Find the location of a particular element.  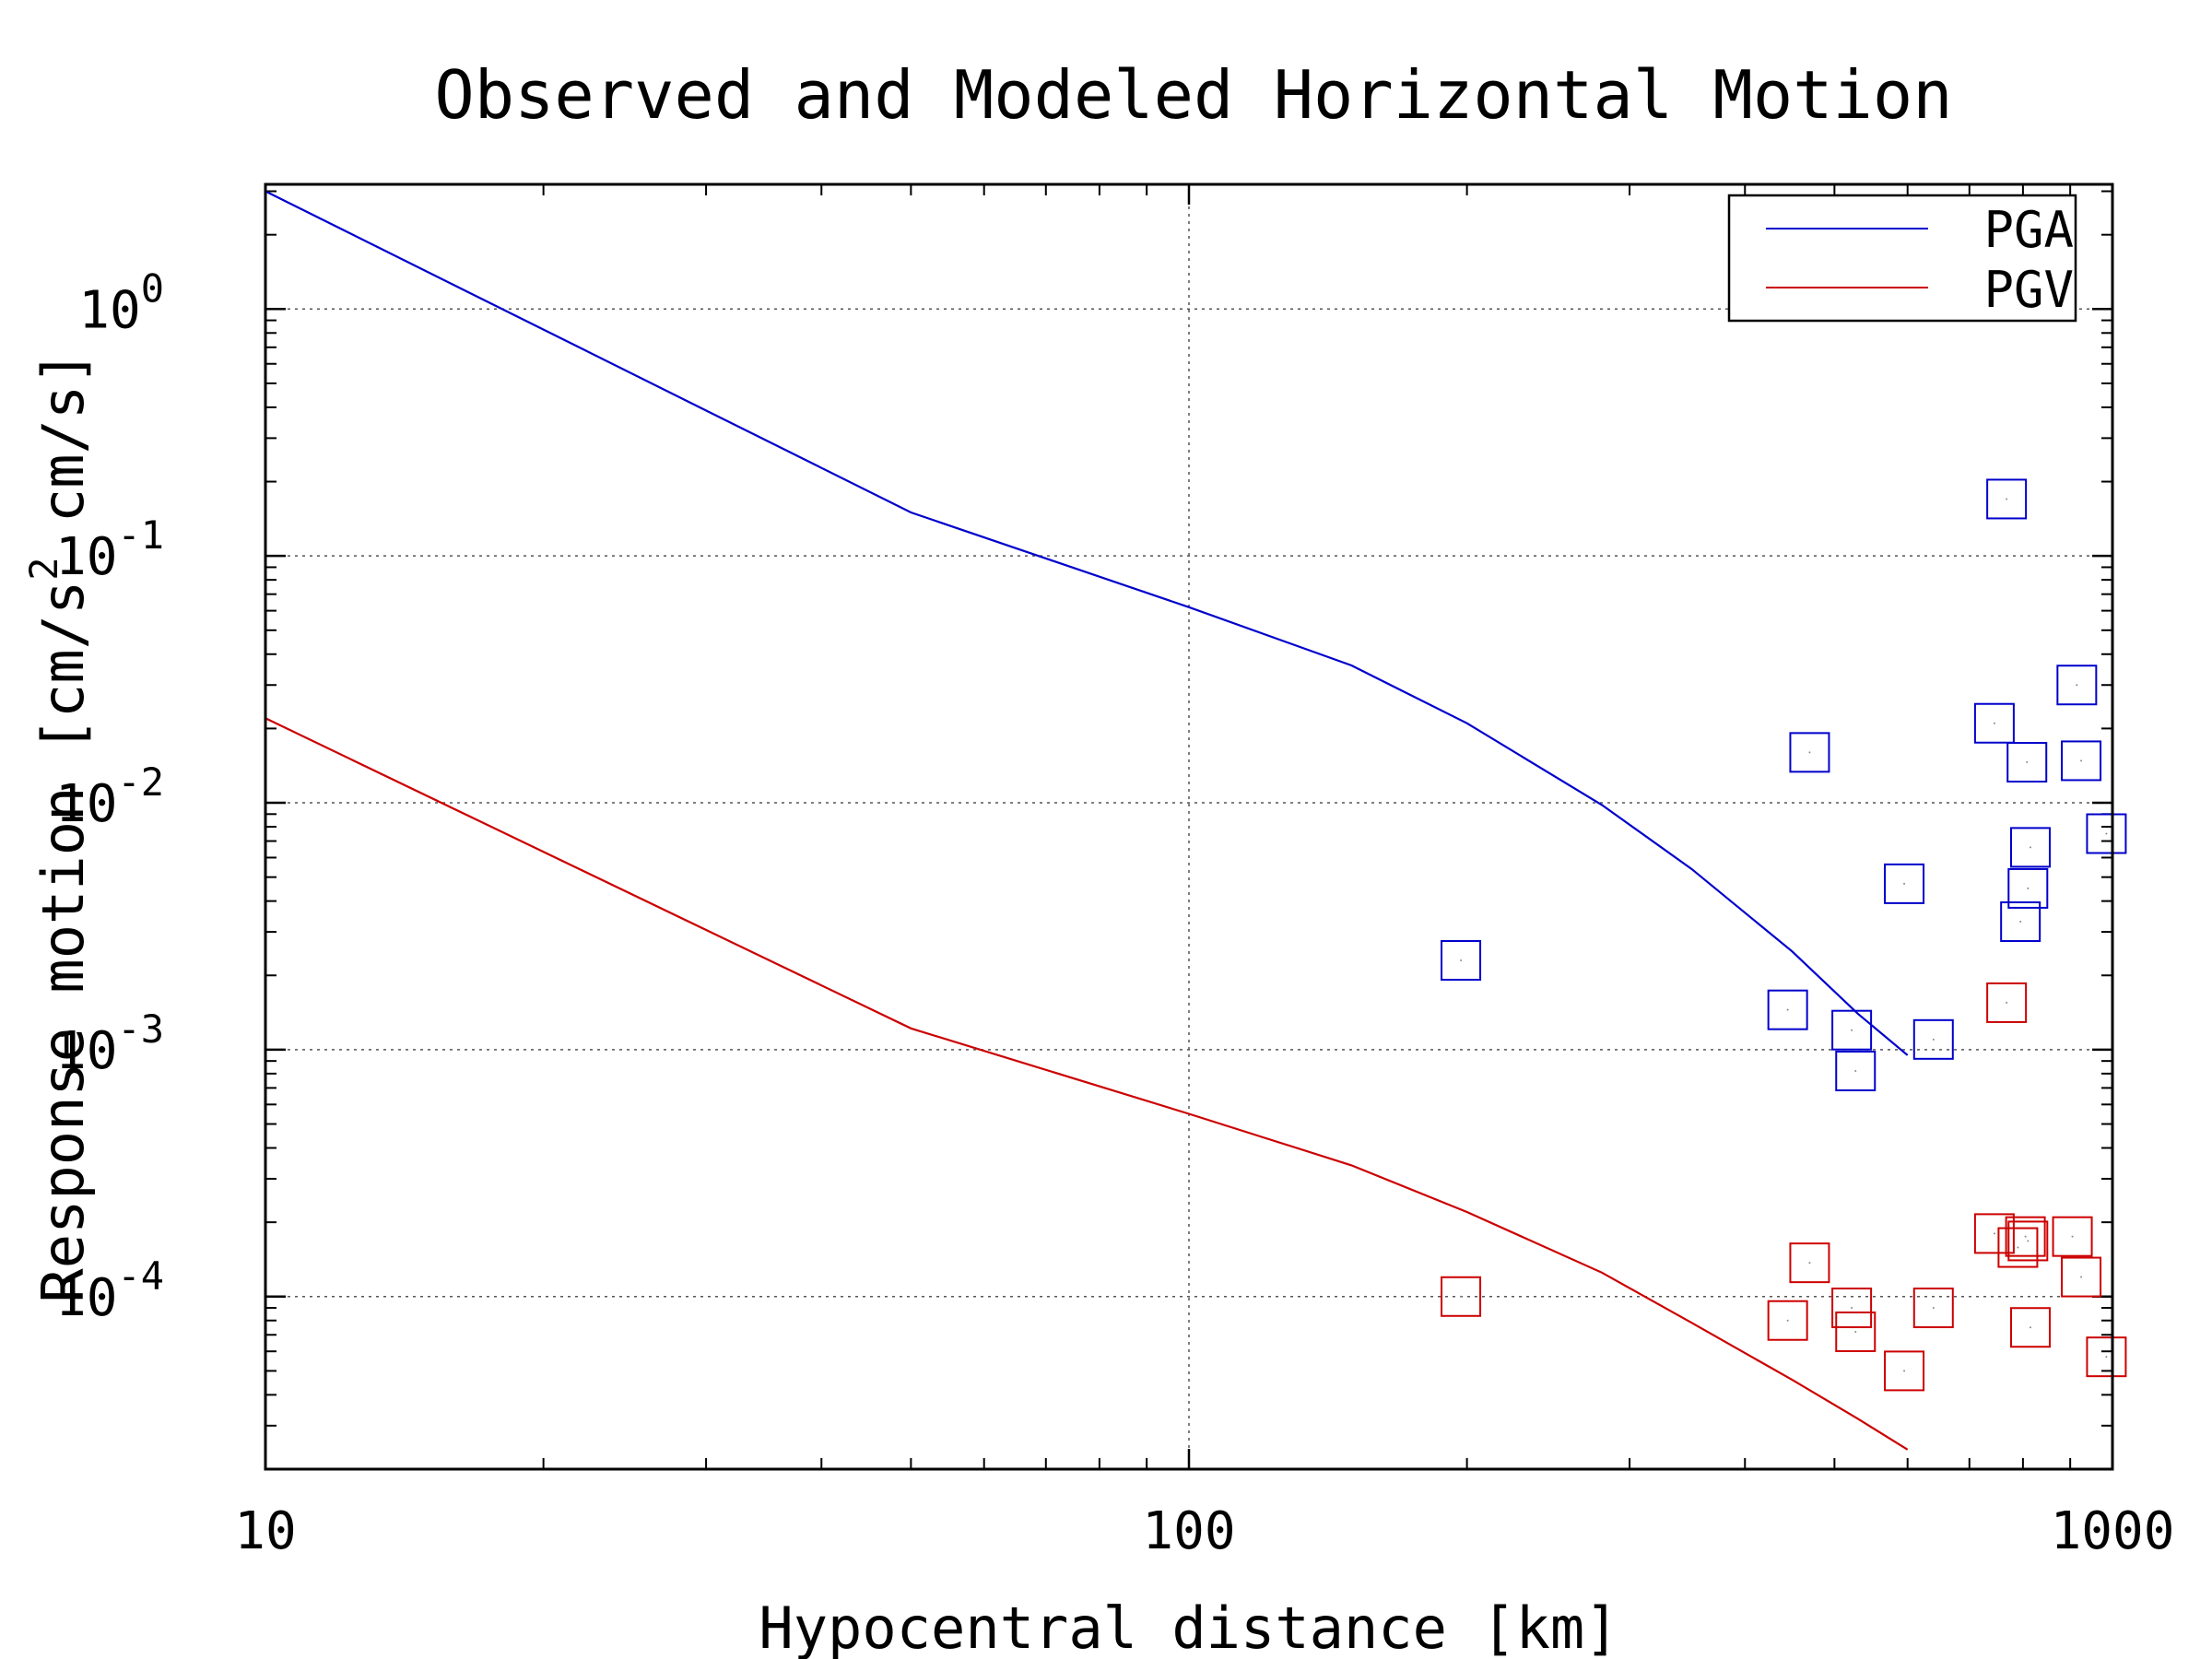

x-tick-label: 10 is located at coordinates (265, 1531).